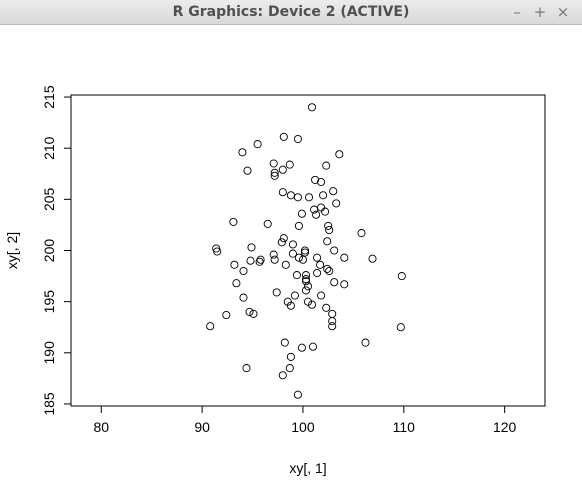  I want to click on maximize-button: +, so click(540, 12).